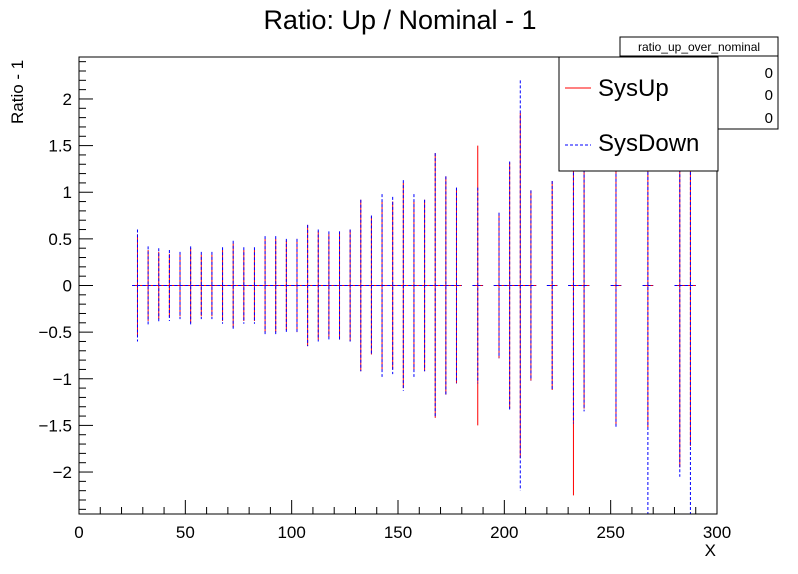  What do you see at coordinates (185, 532) in the screenshot?
I see `x-tick-label: 50` at bounding box center [185, 532].